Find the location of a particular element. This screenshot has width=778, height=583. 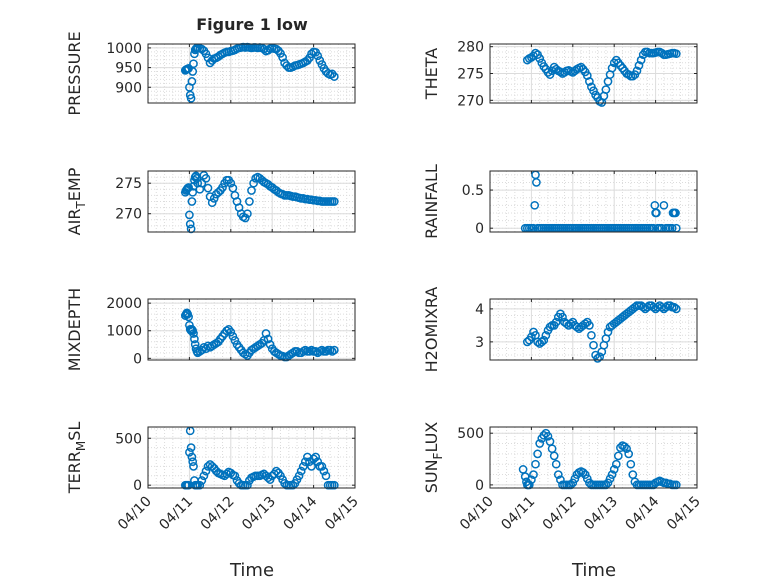

subplot-4: 0 0.5 RAINFALL is located at coordinates (560, 201).